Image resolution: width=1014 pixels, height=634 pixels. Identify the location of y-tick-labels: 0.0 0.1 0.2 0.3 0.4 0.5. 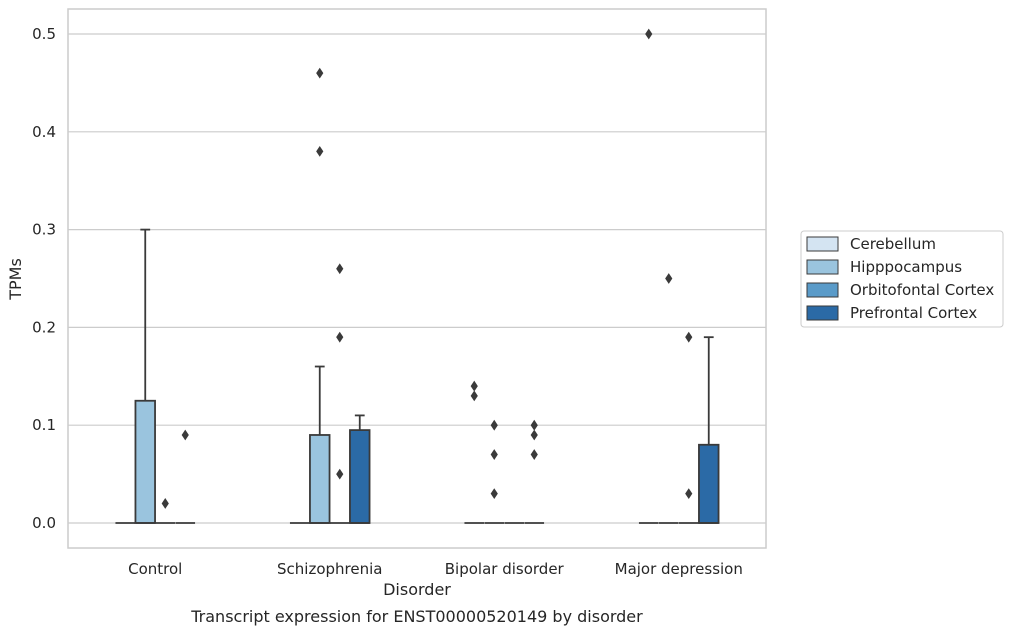
(44, 278).